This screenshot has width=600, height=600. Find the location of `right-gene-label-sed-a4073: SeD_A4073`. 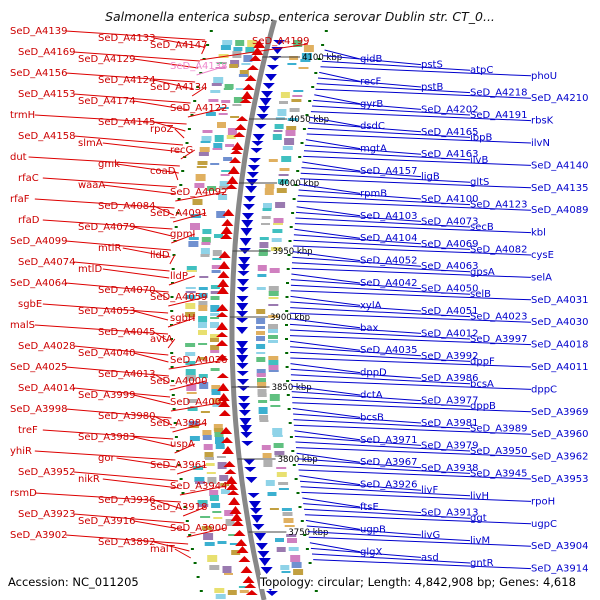

right-gene-label-sed-a4073: SeD_A4073 is located at coordinates (450, 221).